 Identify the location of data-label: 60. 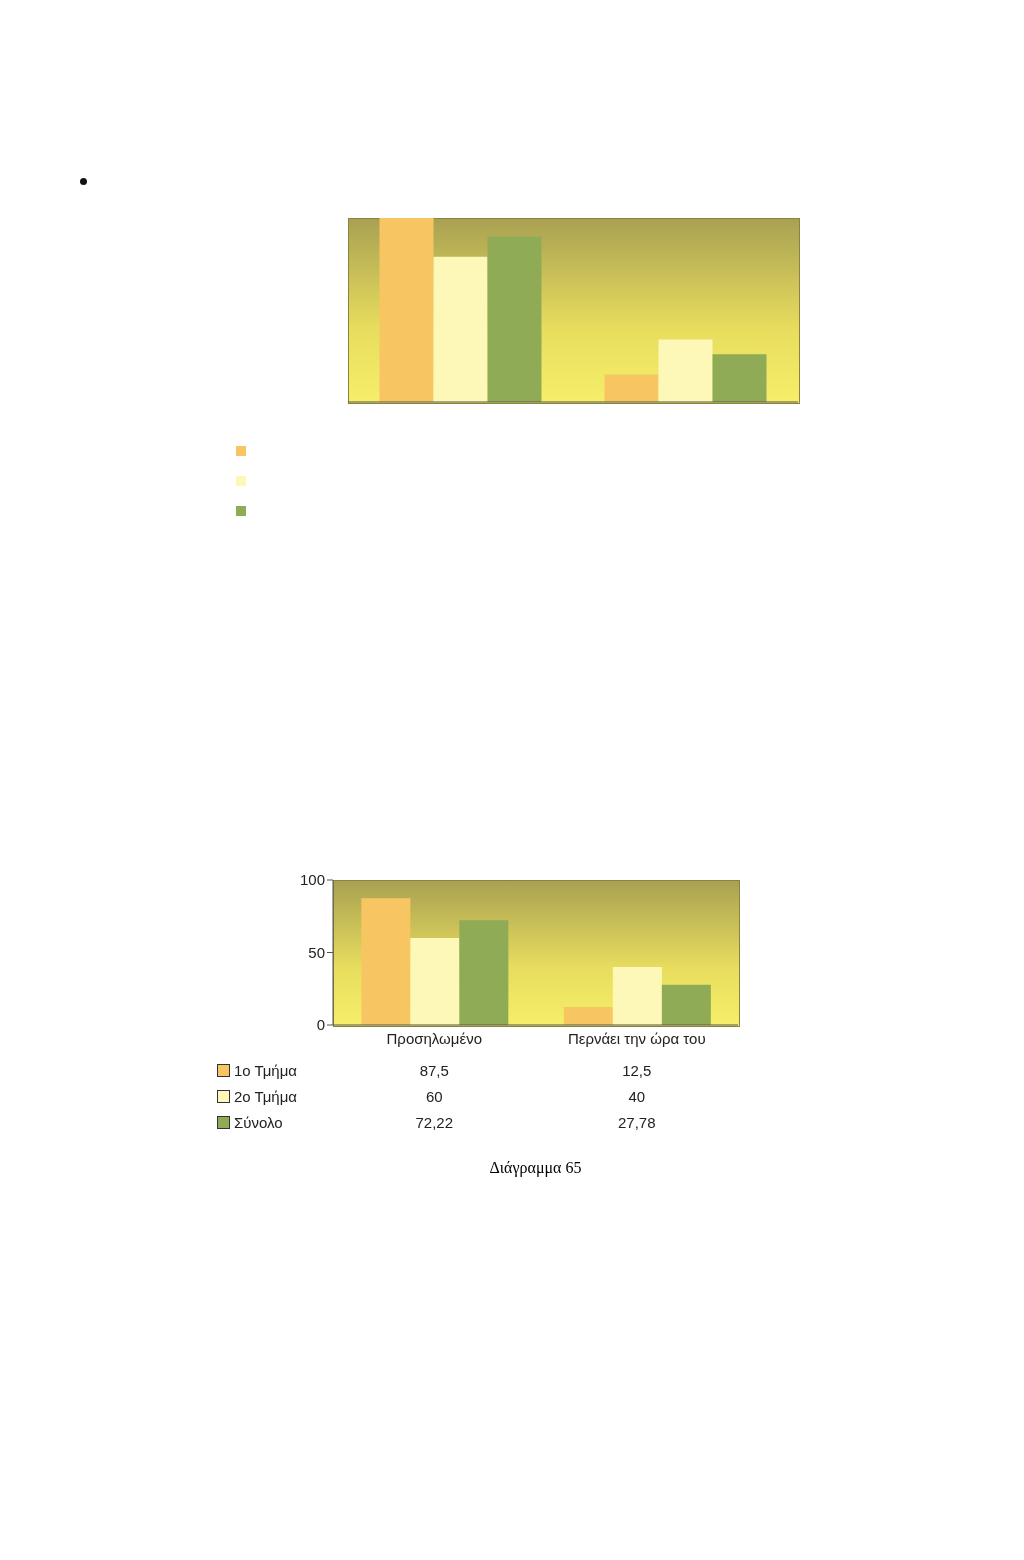
(434, 1096).